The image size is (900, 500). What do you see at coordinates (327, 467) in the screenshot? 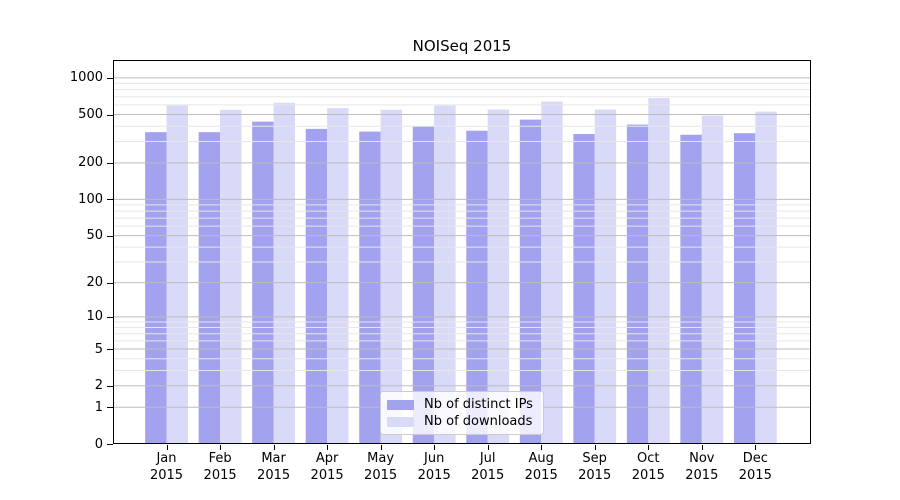
I see `x-tick-label: Apr 2015` at bounding box center [327, 467].